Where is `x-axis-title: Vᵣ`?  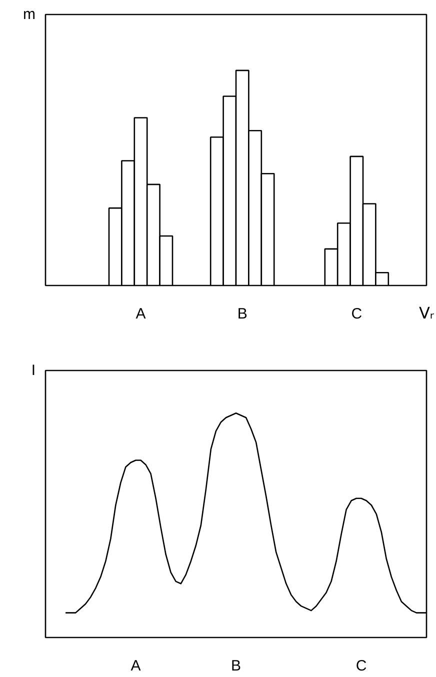 x-axis-title: Vᵣ is located at coordinates (426, 313).